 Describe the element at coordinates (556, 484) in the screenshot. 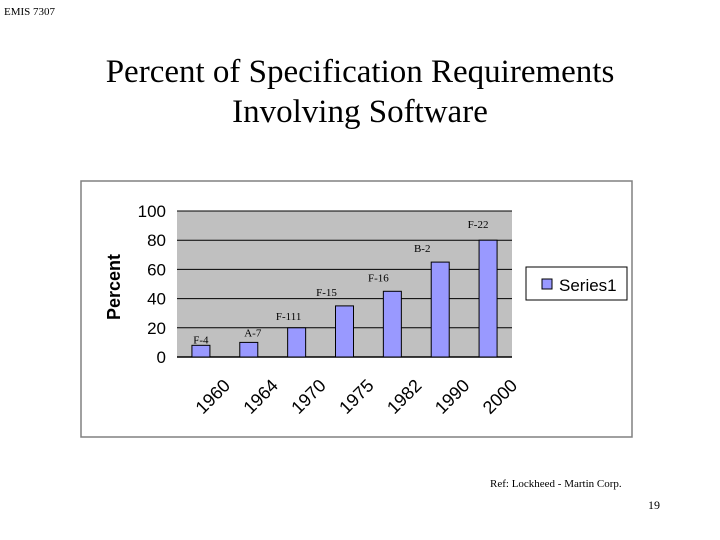

I see `reference-note: Ref: Lockheed - Martin Corp.` at that location.